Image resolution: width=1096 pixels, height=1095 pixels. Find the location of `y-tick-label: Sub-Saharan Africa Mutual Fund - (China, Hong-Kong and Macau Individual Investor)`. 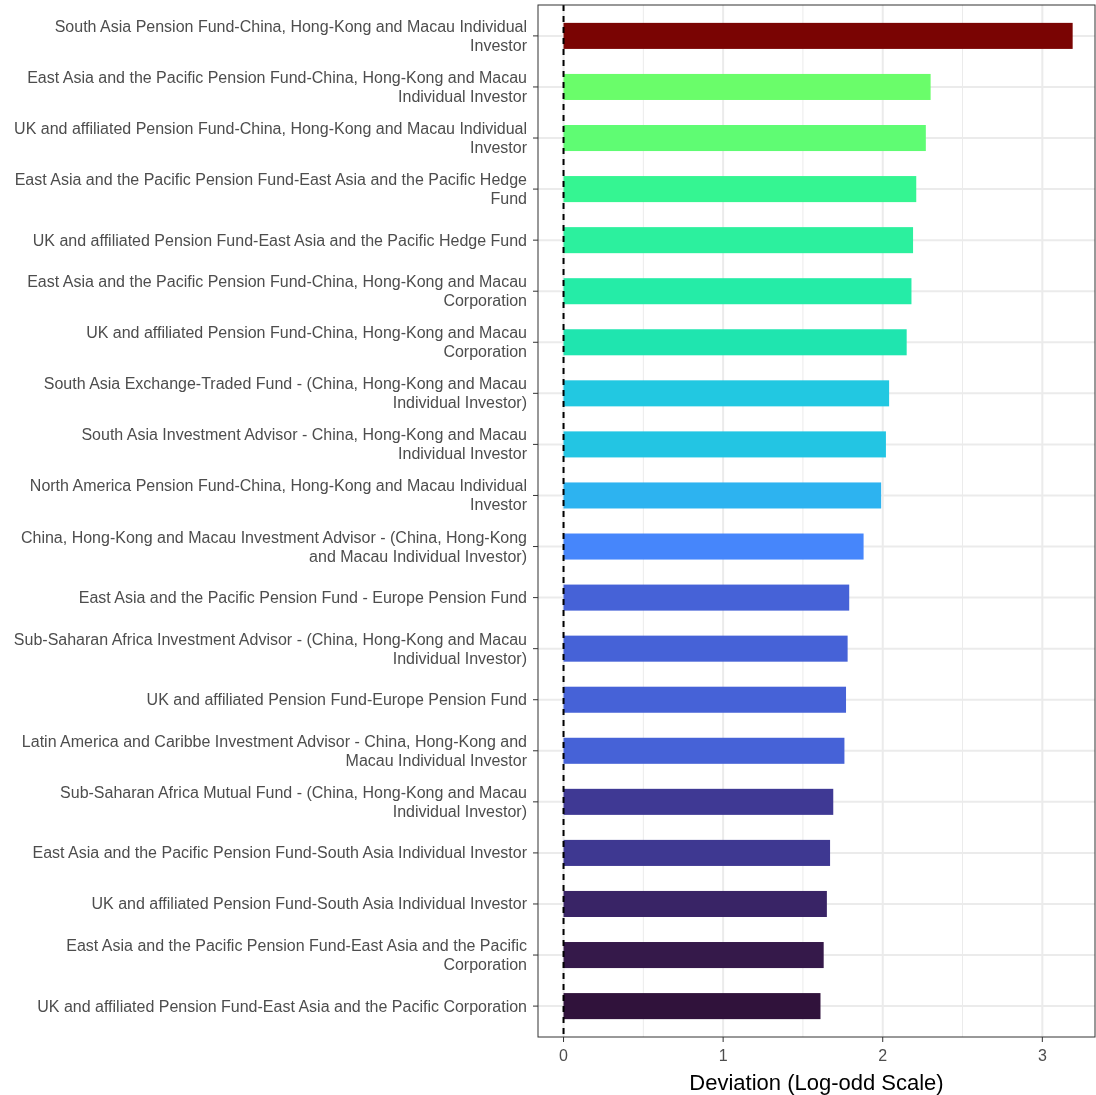

y-tick-label: Sub-Saharan Africa Mutual Fund - (China, Hong-Kong and Macau Individual Investor) is located at coordinates (293, 801).